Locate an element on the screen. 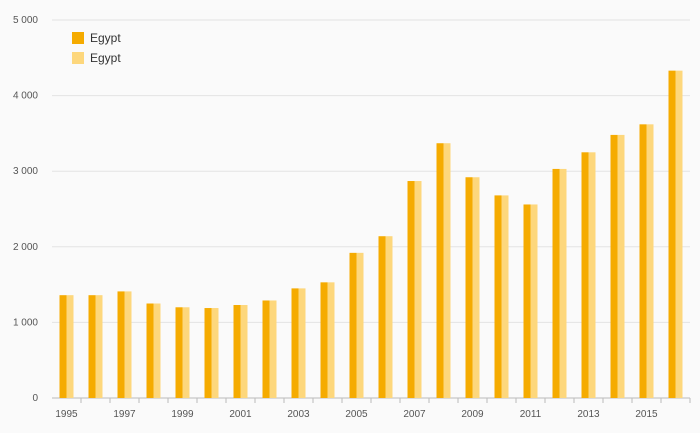 This screenshot has height=433, width=700. xtick-label: 2015 is located at coordinates (646, 414).